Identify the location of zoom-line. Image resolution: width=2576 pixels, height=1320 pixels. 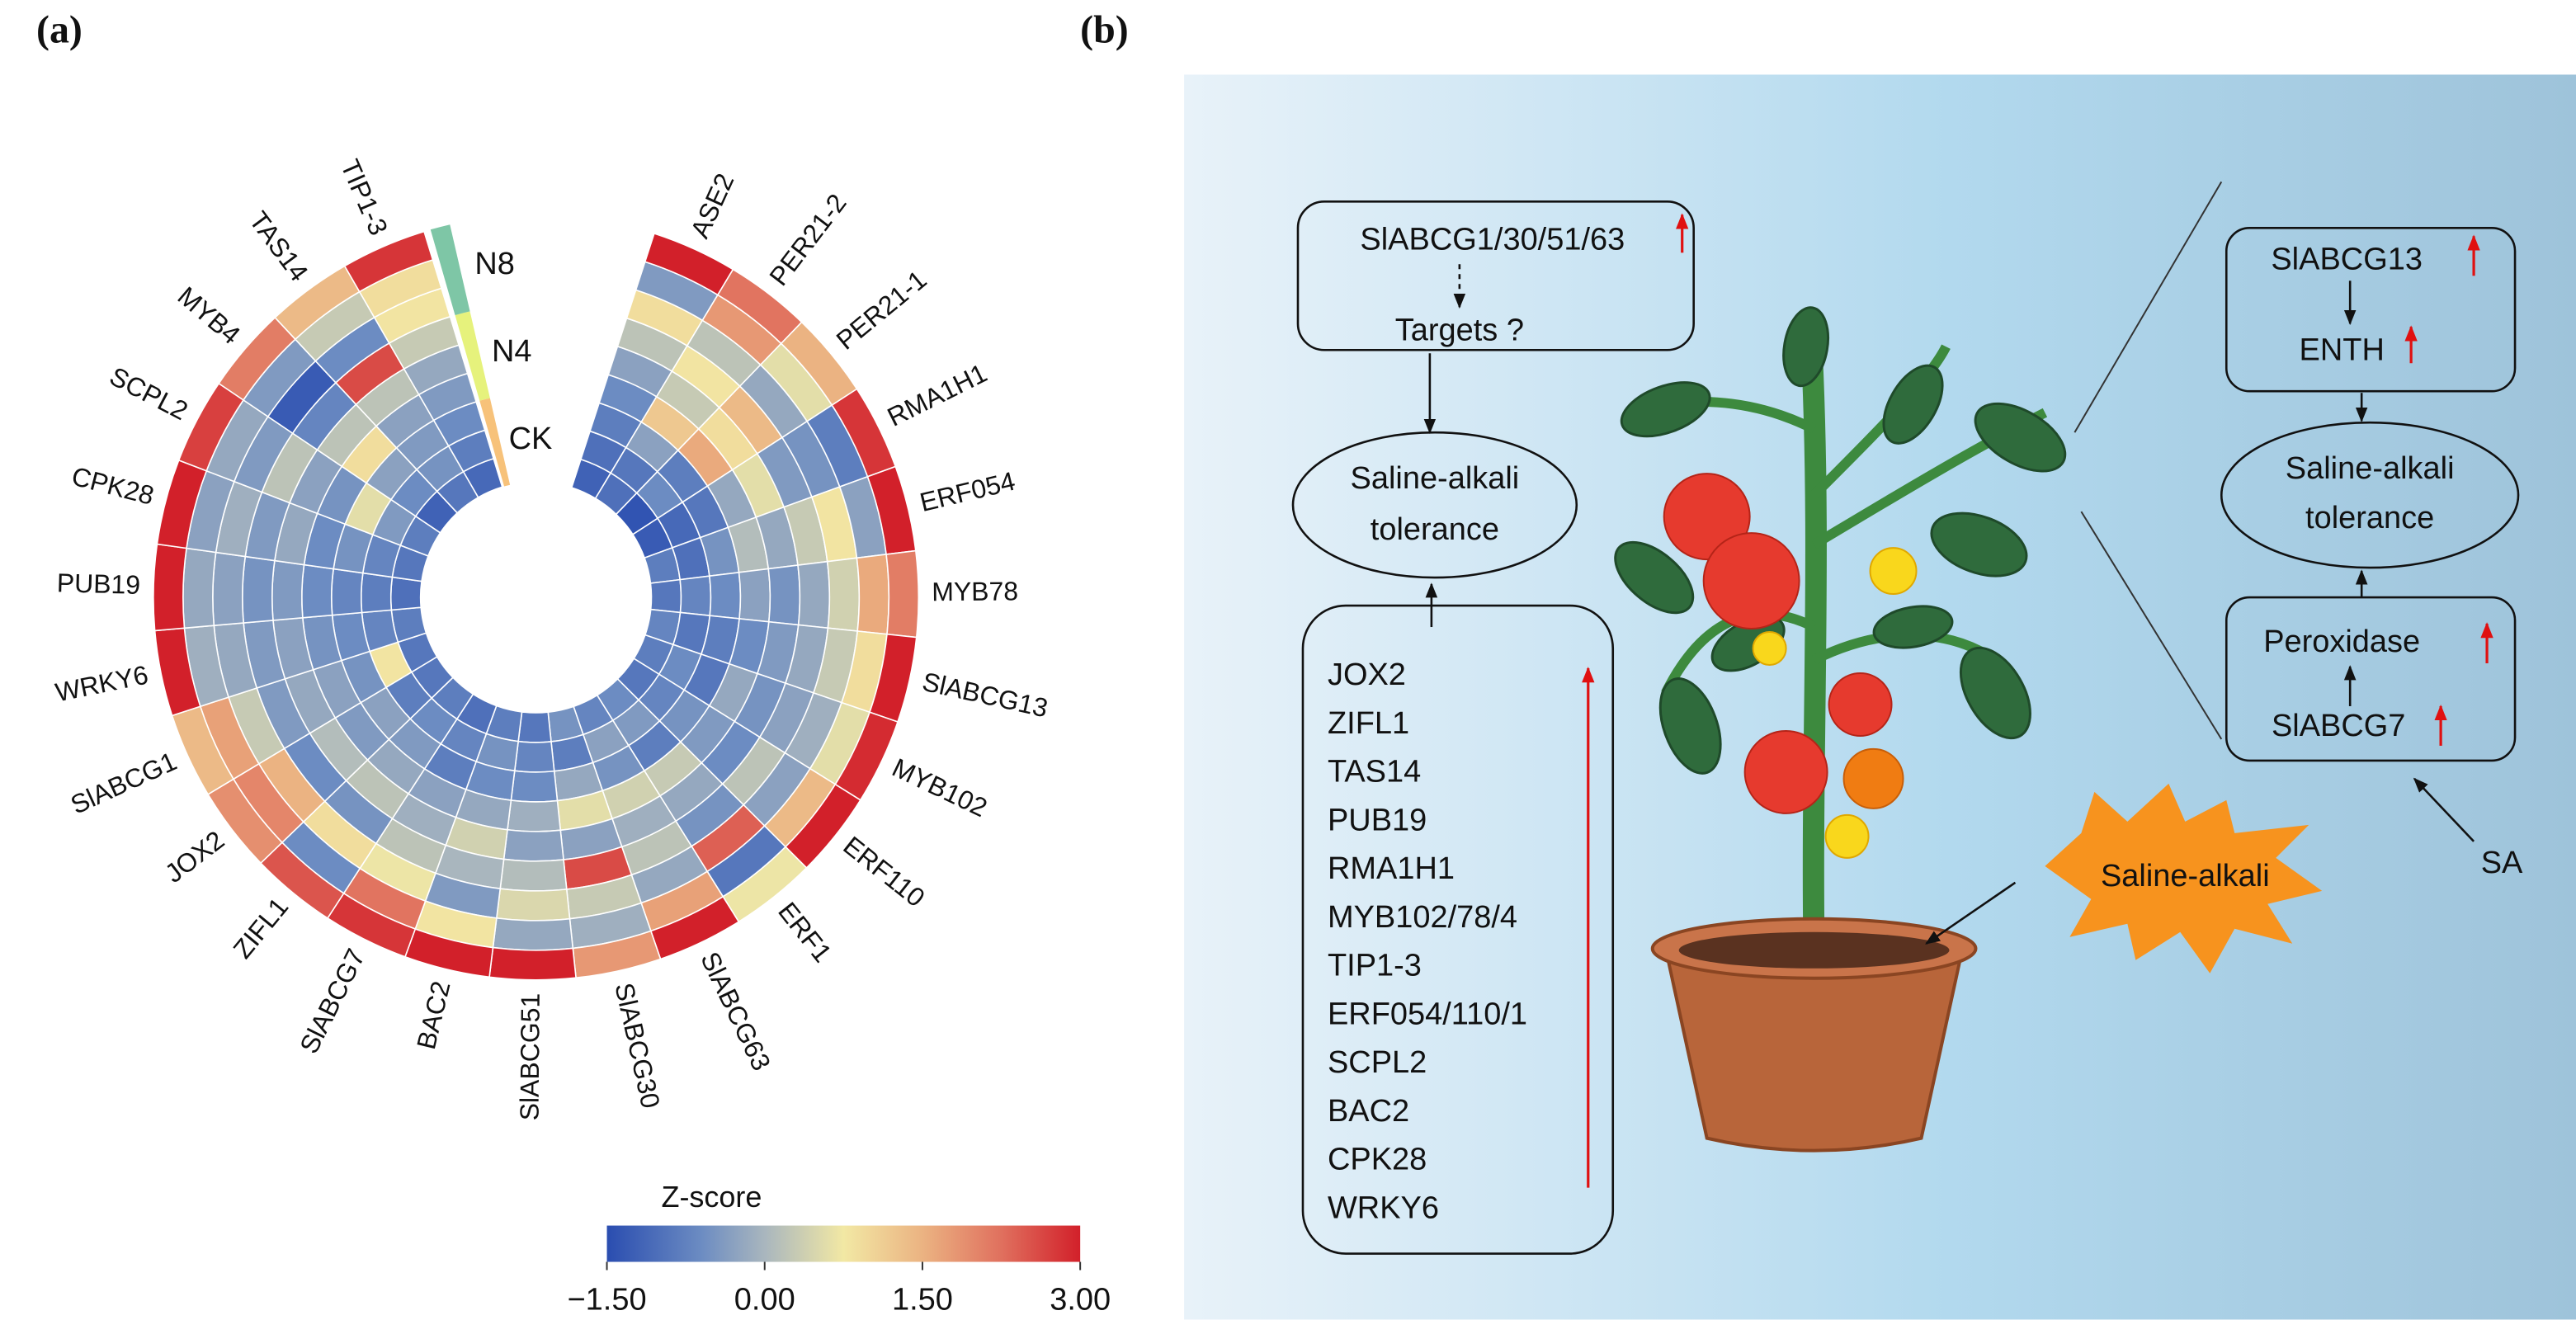
(2148, 307).